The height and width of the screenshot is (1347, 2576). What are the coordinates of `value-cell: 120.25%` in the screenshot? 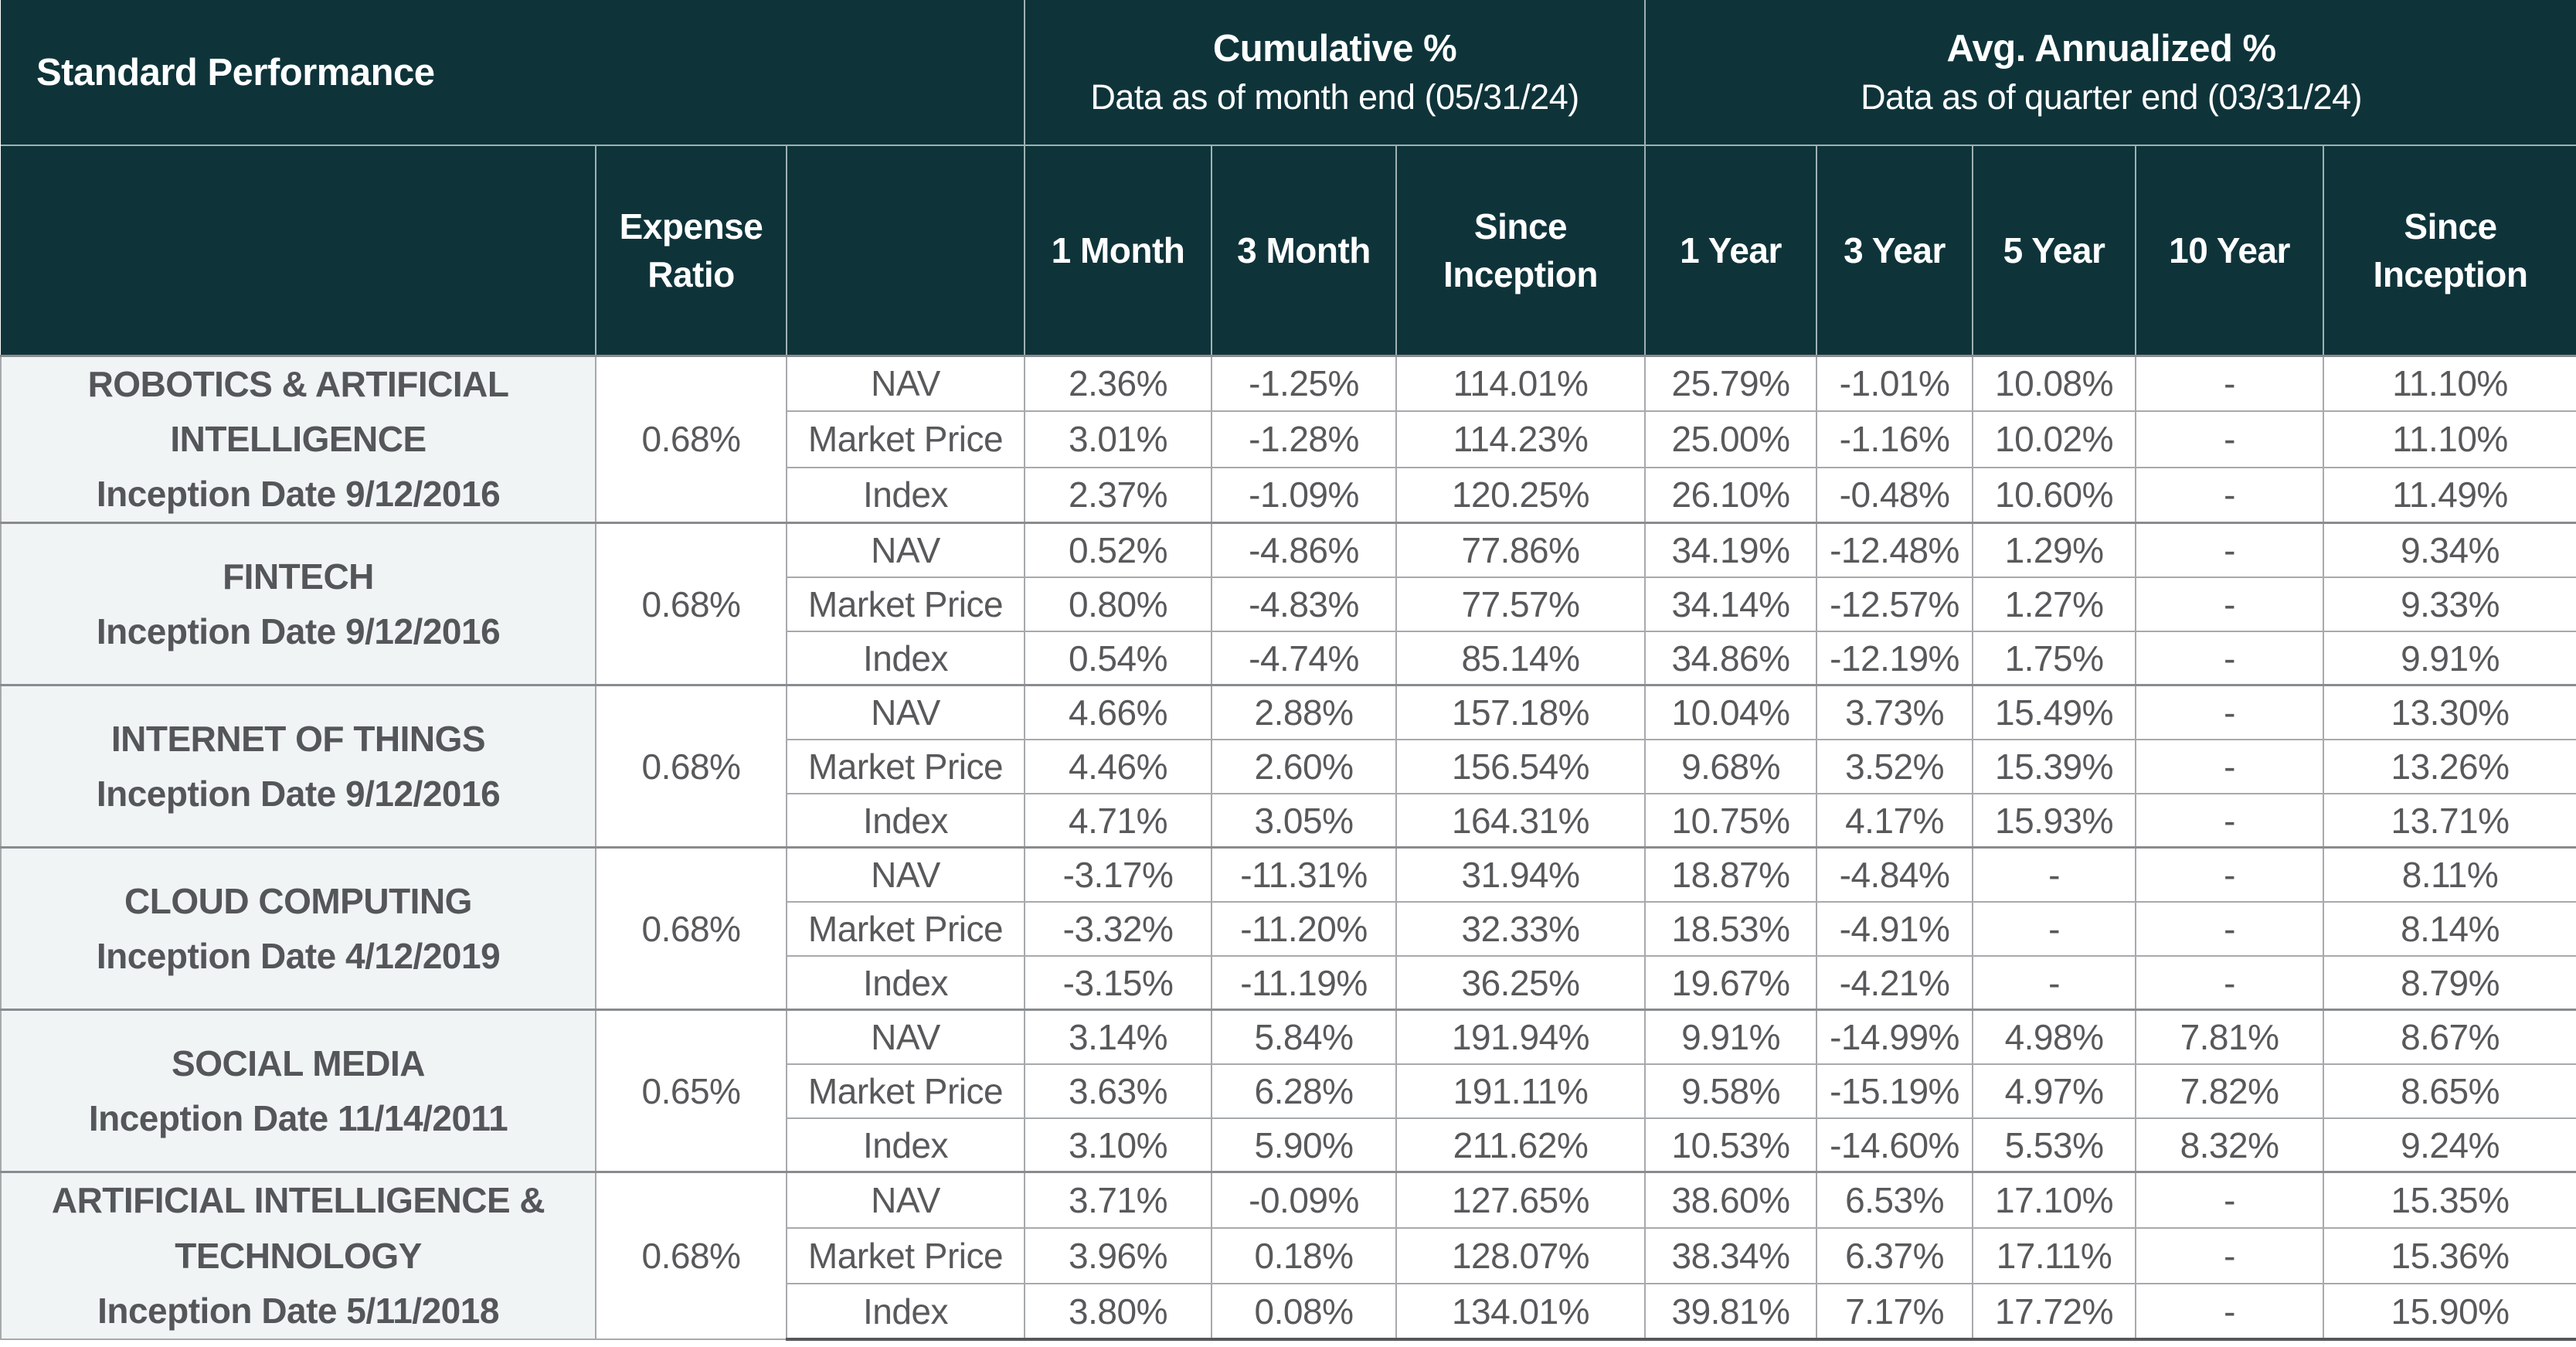 It's located at (1521, 495).